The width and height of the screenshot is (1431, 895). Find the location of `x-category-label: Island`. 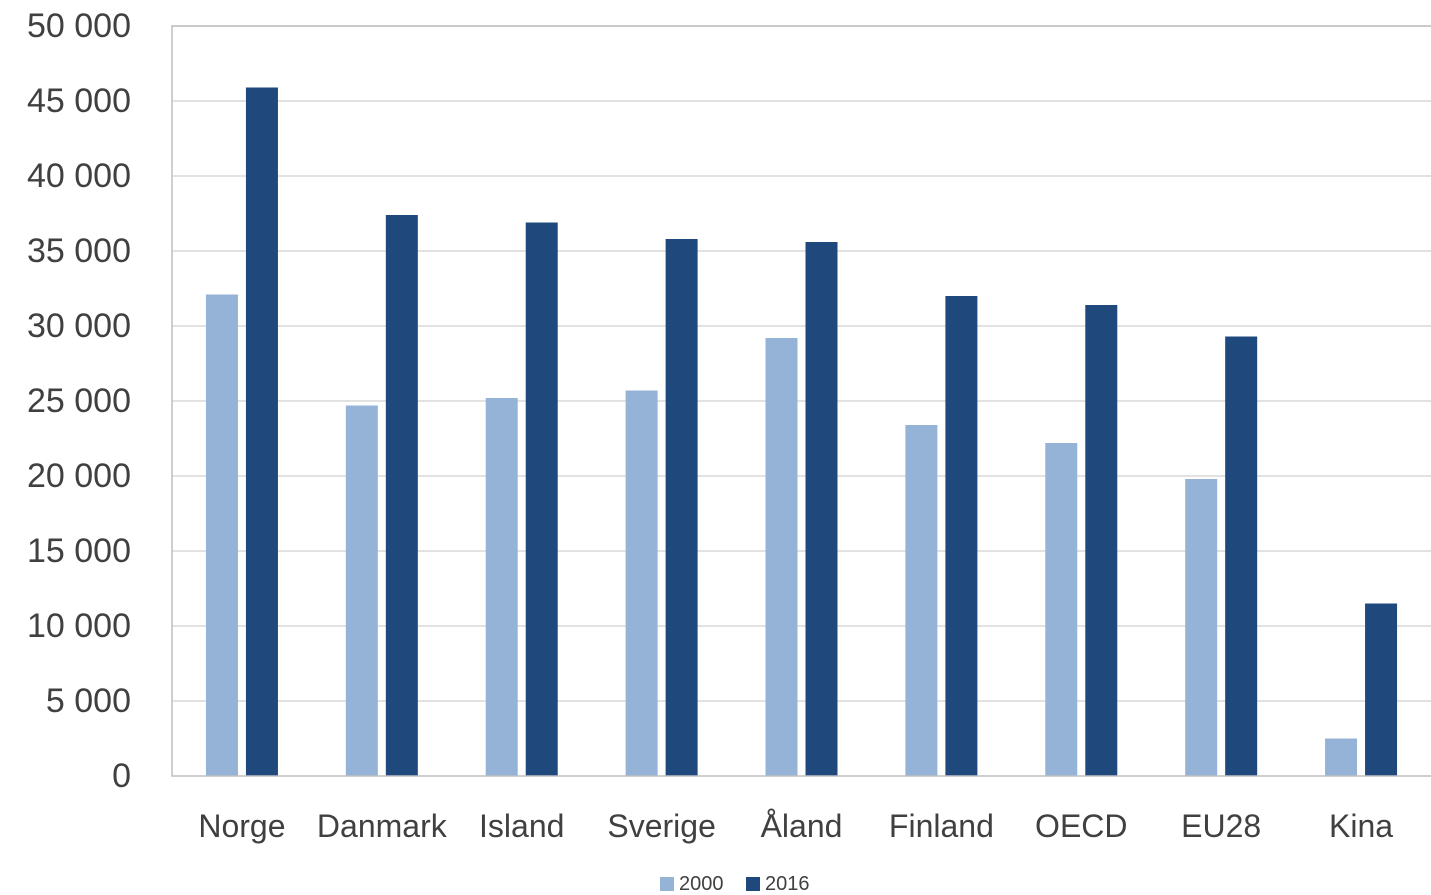

x-category-label: Island is located at coordinates (521, 826).